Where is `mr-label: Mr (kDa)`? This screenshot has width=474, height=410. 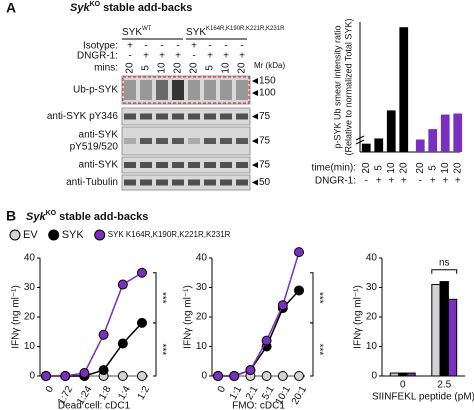
mr-label: Mr (kDa) is located at coordinates (269, 65).